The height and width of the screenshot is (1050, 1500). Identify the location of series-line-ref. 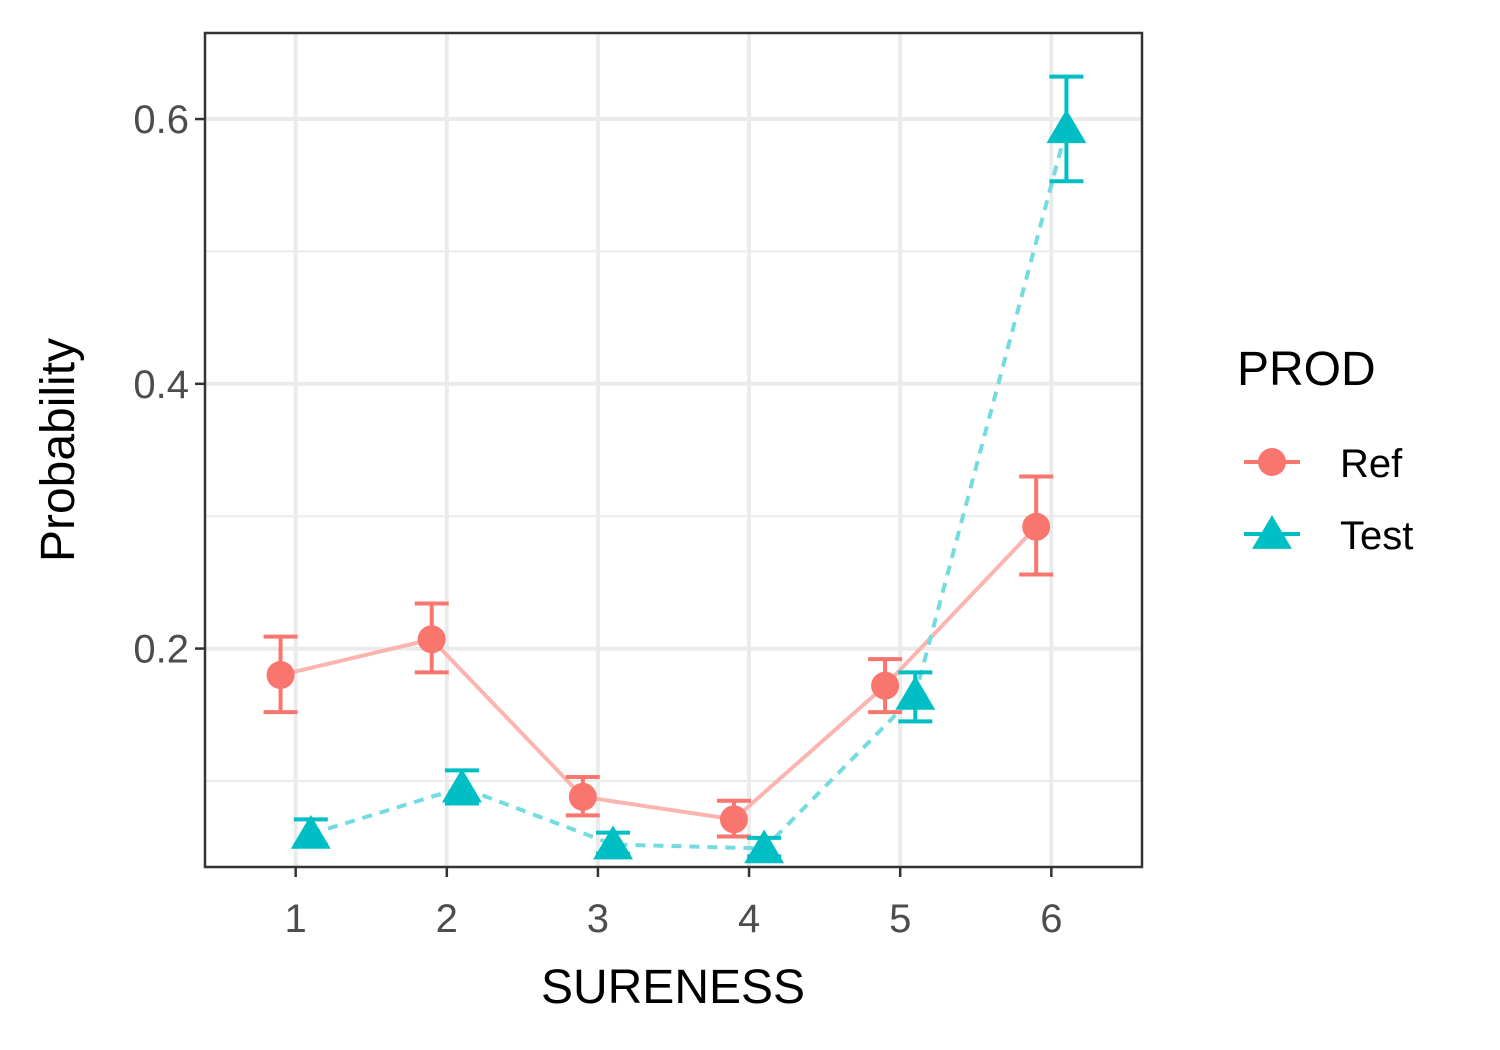
(659, 673).